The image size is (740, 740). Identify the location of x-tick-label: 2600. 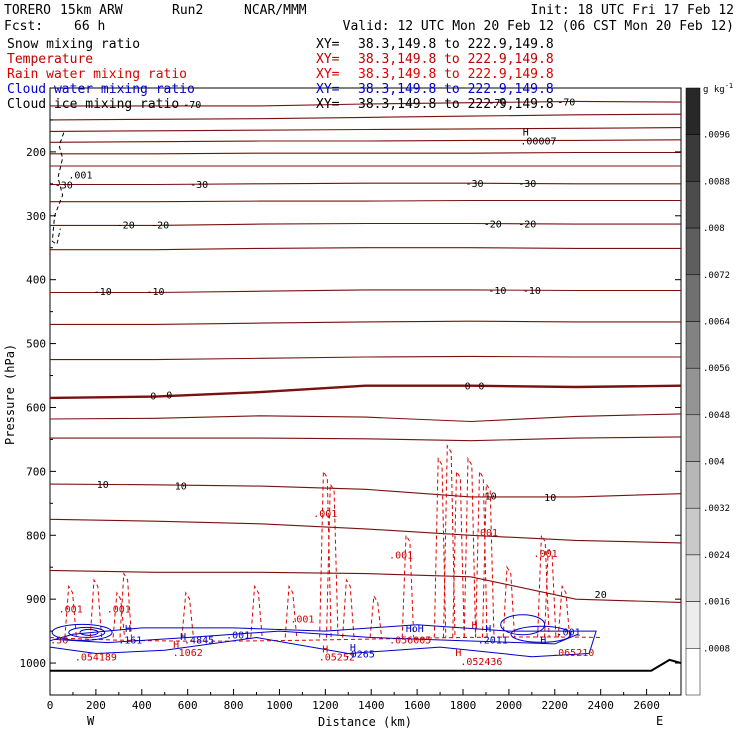
(646, 705).